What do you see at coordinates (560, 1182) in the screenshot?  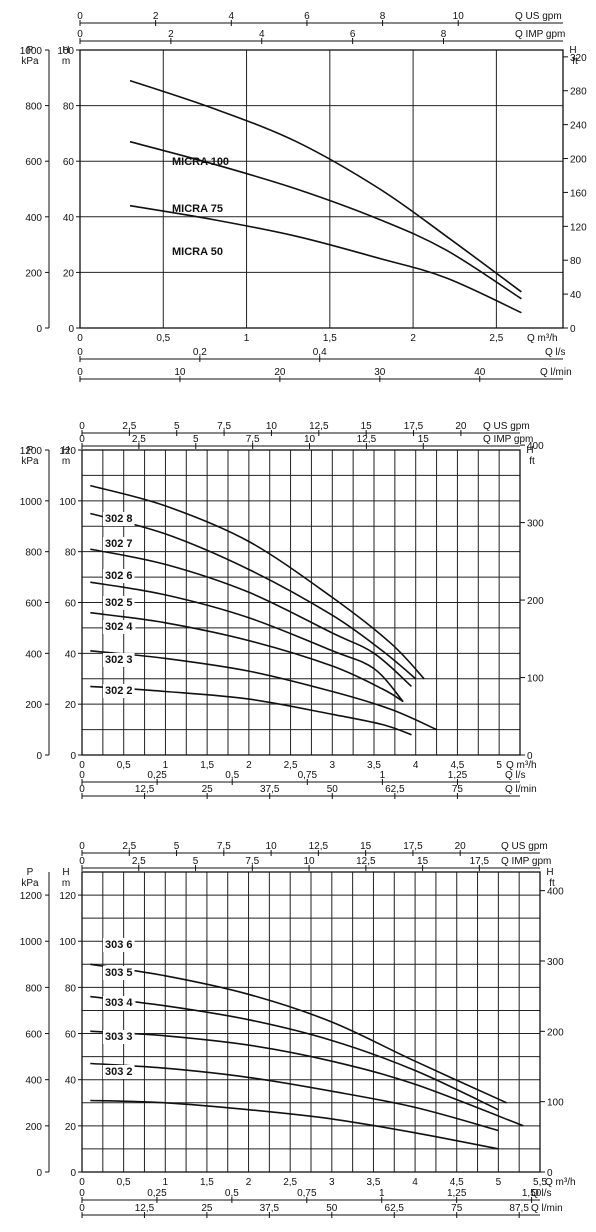 I see `x-axis-title: Q m³/h` at bounding box center [560, 1182].